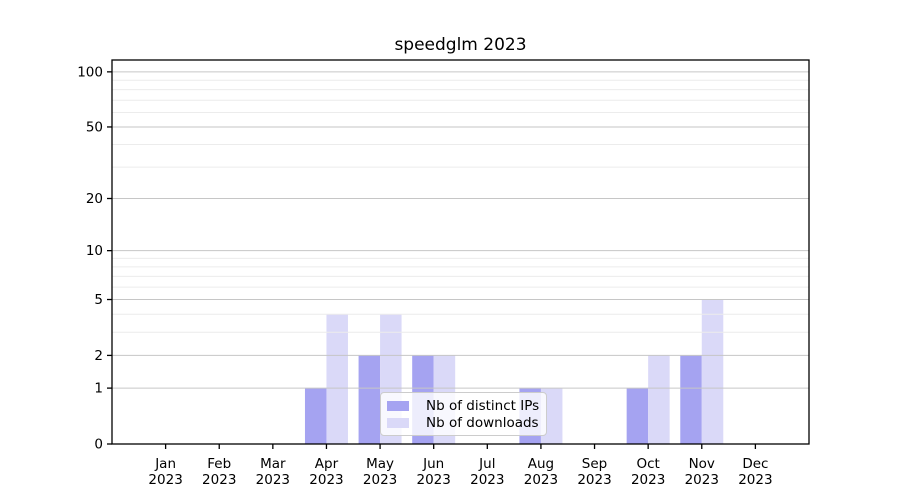 This screenshot has height=500, width=900. What do you see at coordinates (594, 472) in the screenshot?
I see `x-tick-label-sep: Sep 2023` at bounding box center [594, 472].